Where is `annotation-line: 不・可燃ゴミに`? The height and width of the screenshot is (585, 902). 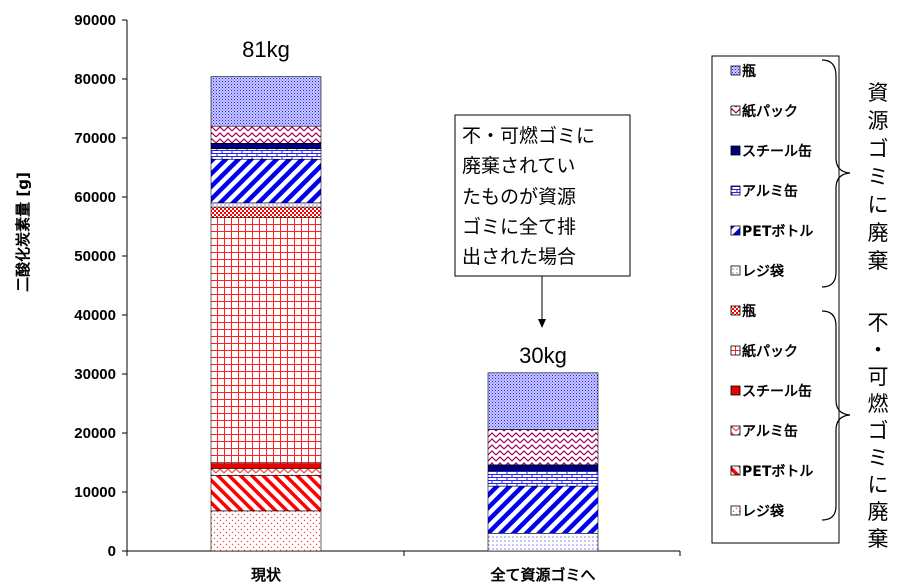 annotation-line: 不・可燃ゴミに is located at coordinates (528, 136).